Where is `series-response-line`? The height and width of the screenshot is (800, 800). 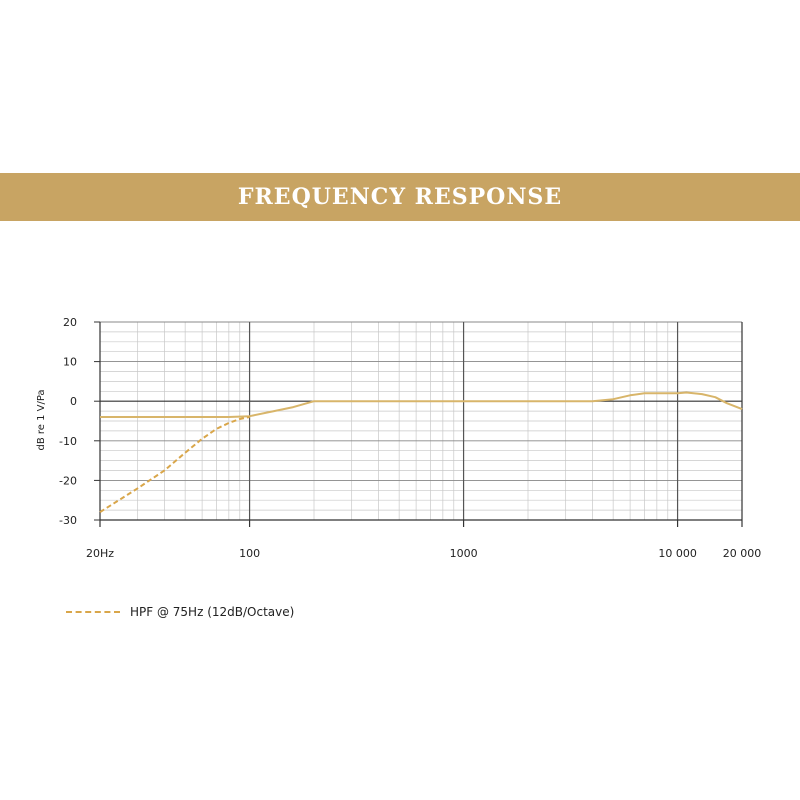
series-response-line is located at coordinates (421, 404).